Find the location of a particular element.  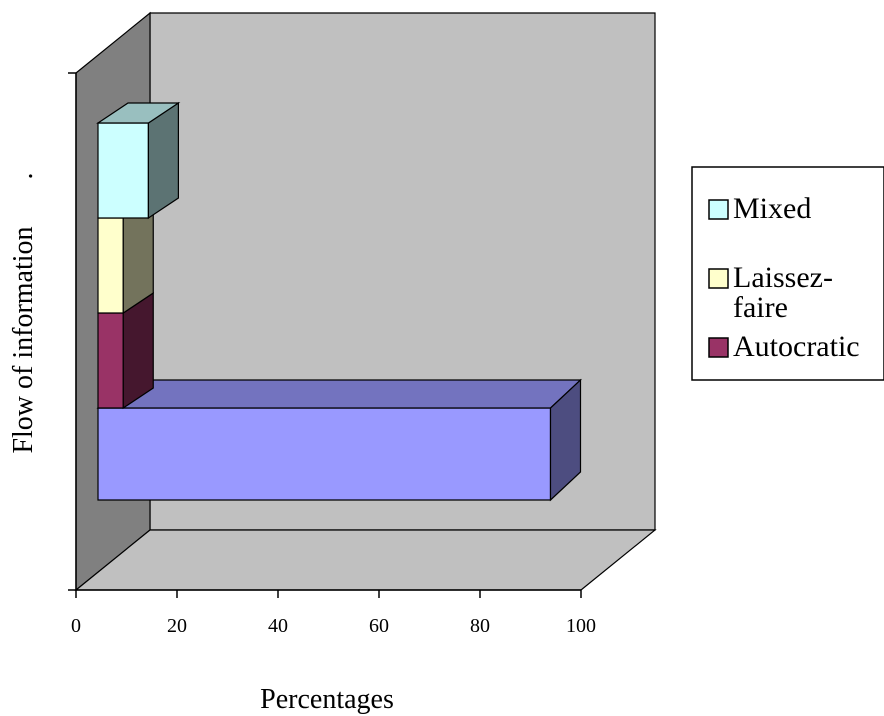

bar-main-side is located at coordinates (565, 440).